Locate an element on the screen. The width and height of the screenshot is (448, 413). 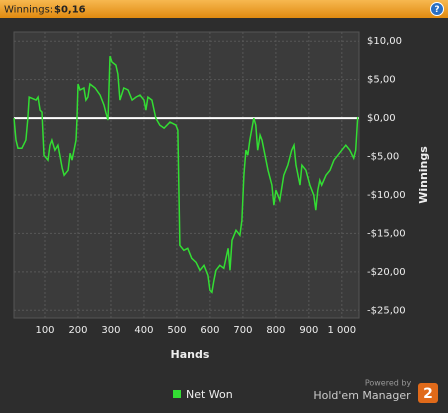
help-glyph: ? is located at coordinates (436, 10).